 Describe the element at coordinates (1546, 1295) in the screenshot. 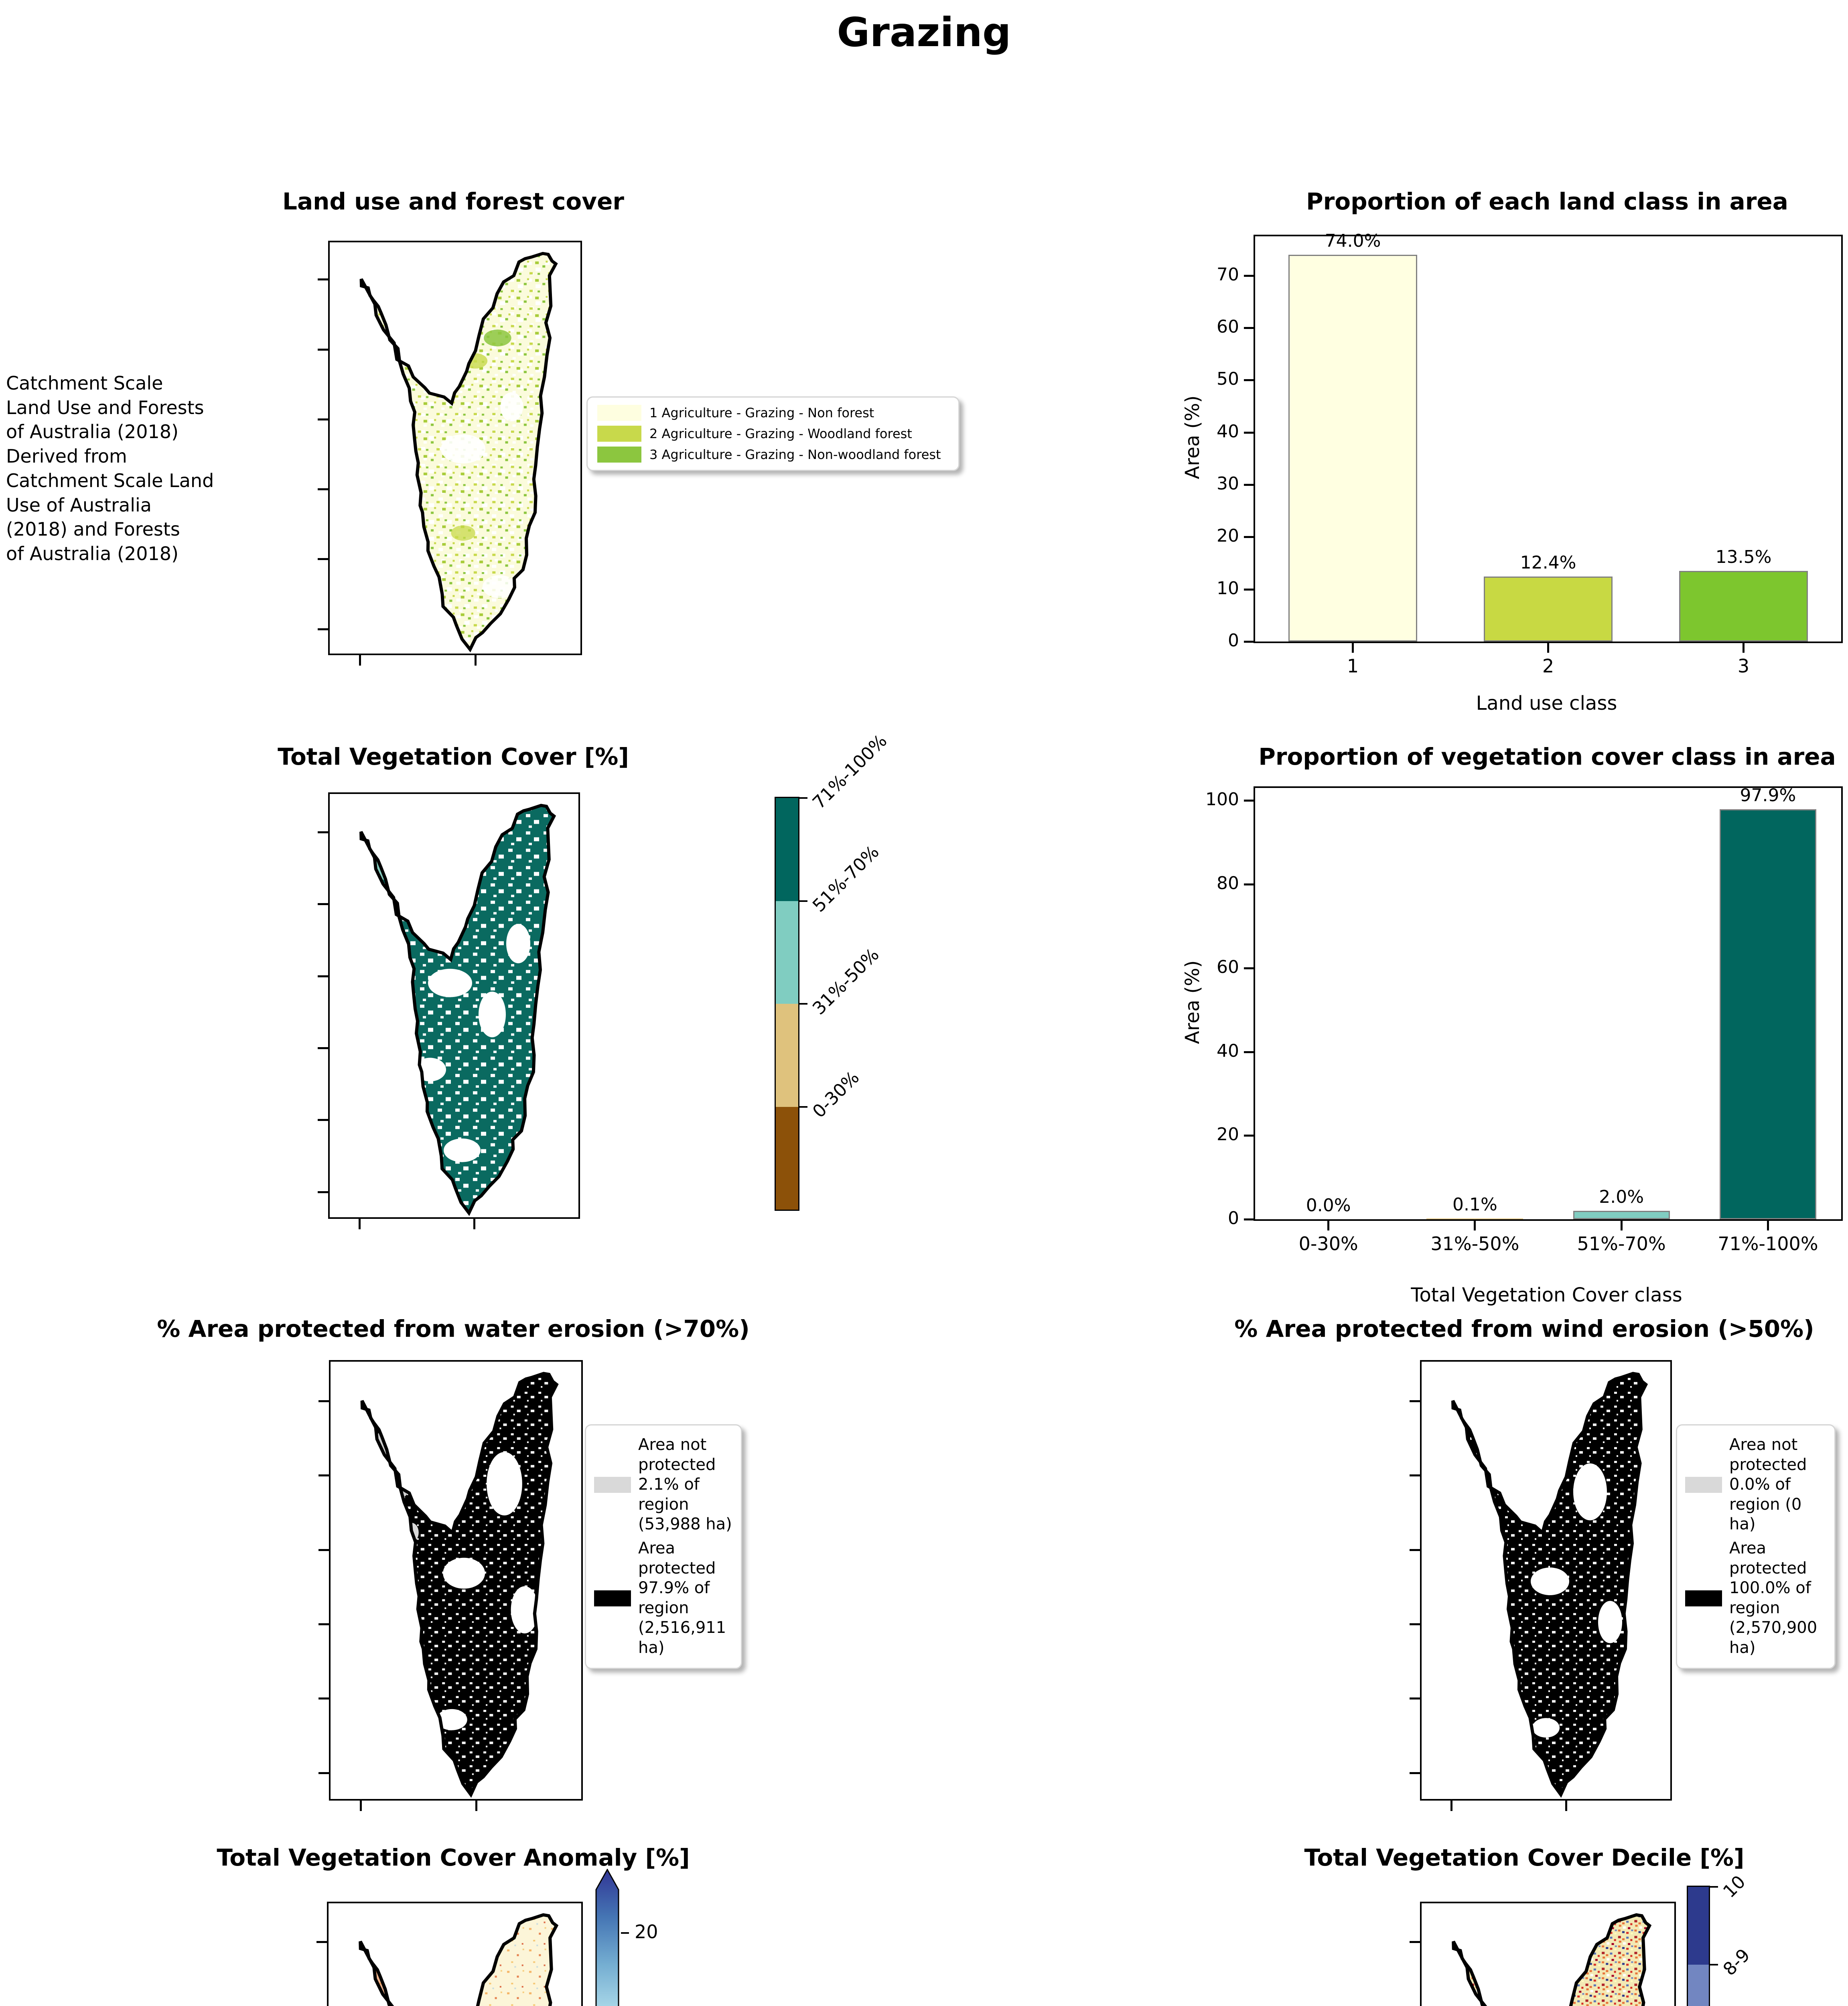

I see `x-axis-label-veg-class: Total Vegetation Cover class` at that location.